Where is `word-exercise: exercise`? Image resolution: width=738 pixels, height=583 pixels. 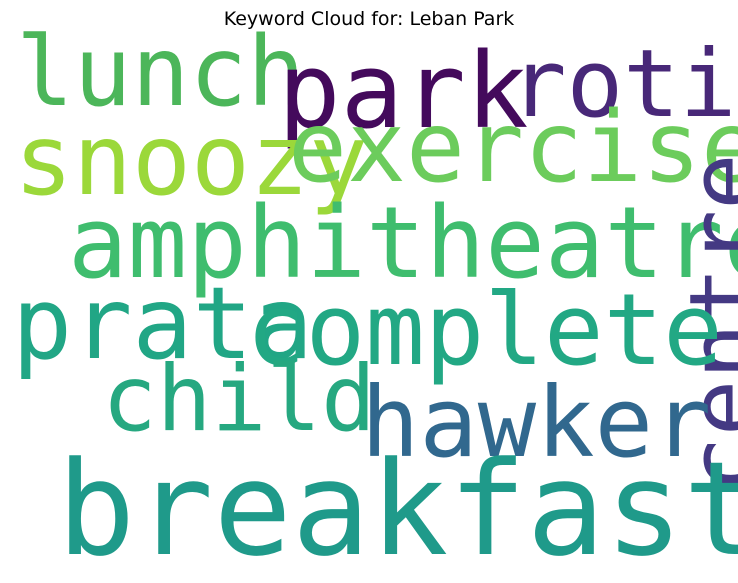
word-exercise: exercise is located at coordinates (513, 148).